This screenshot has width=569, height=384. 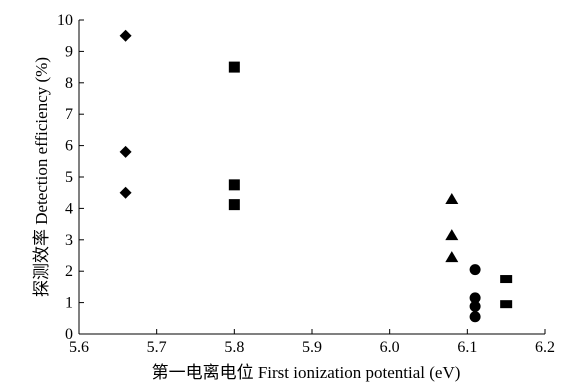 What do you see at coordinates (79, 347) in the screenshot?
I see `x-tick-label: 5.6` at bounding box center [79, 347].